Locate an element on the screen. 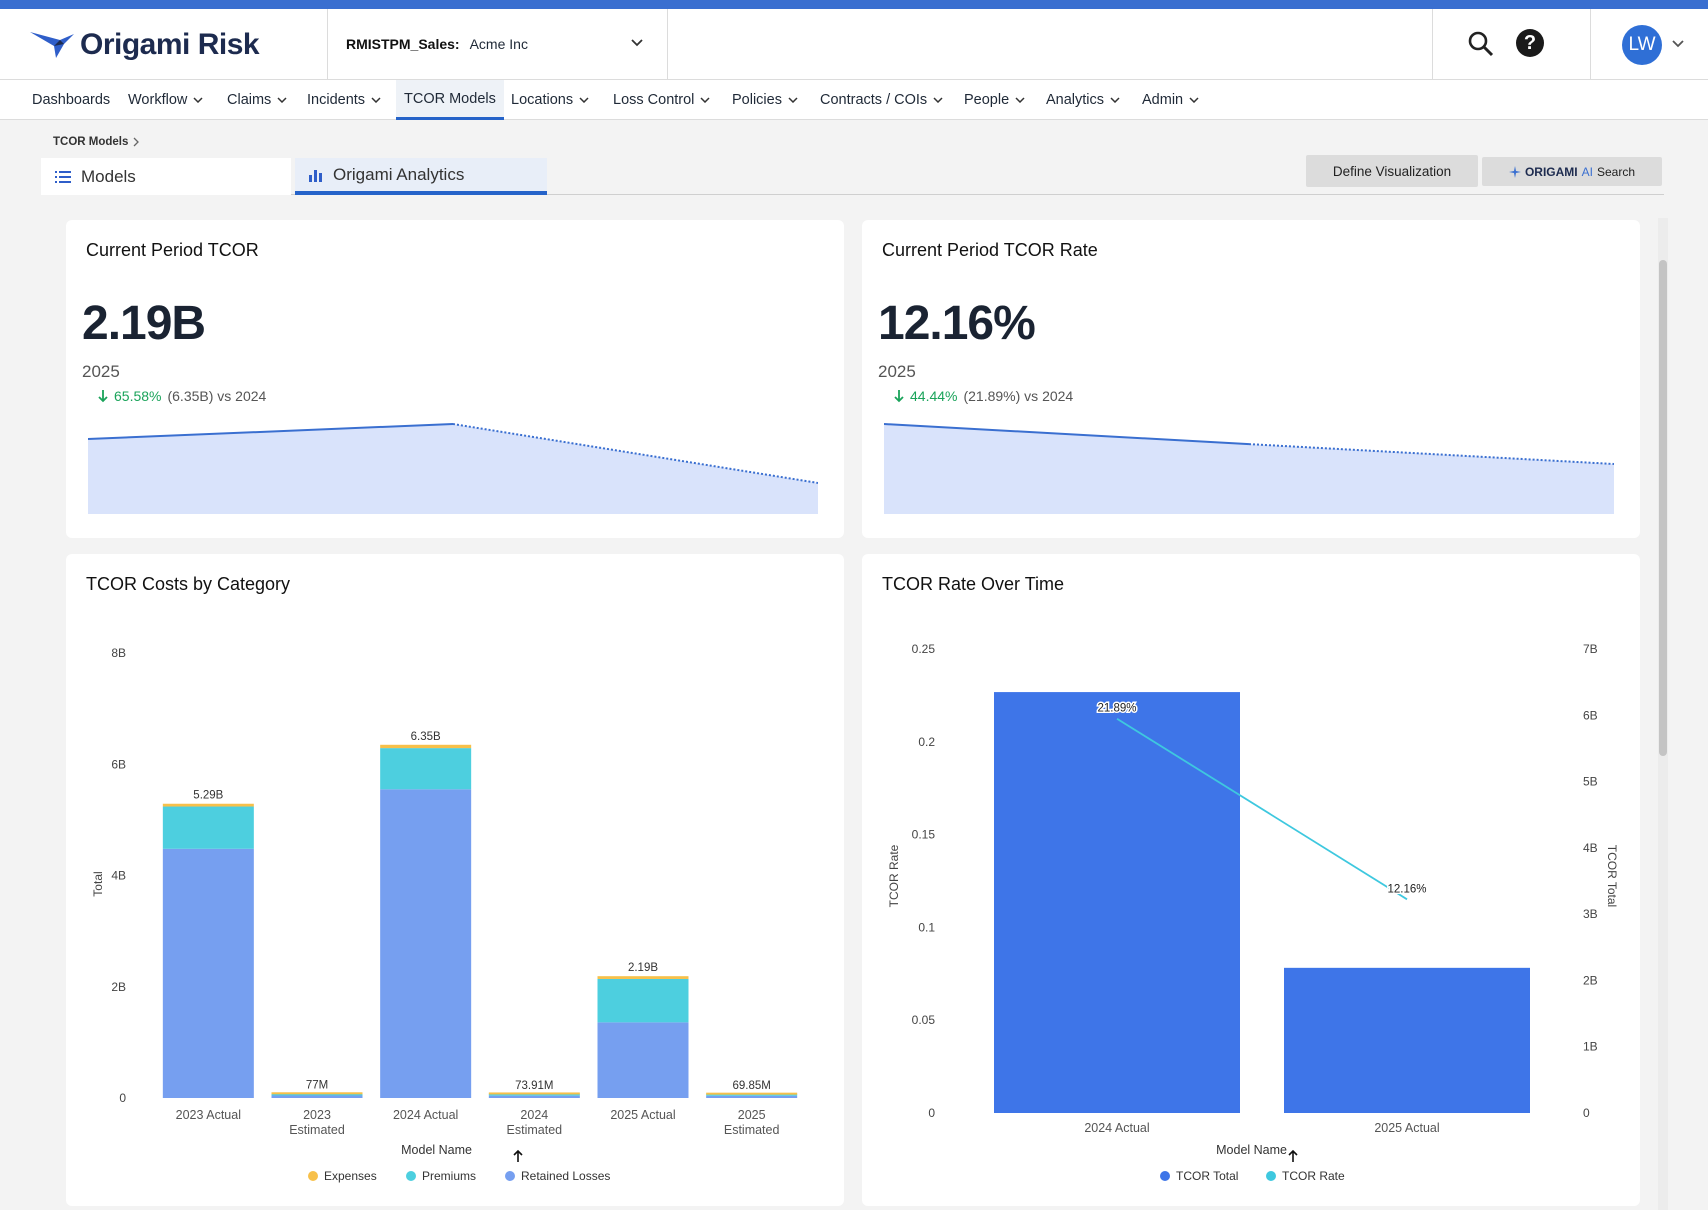 This screenshot has height=1210, width=1708. nav-loss-control: Loss Control is located at coordinates (661, 100).